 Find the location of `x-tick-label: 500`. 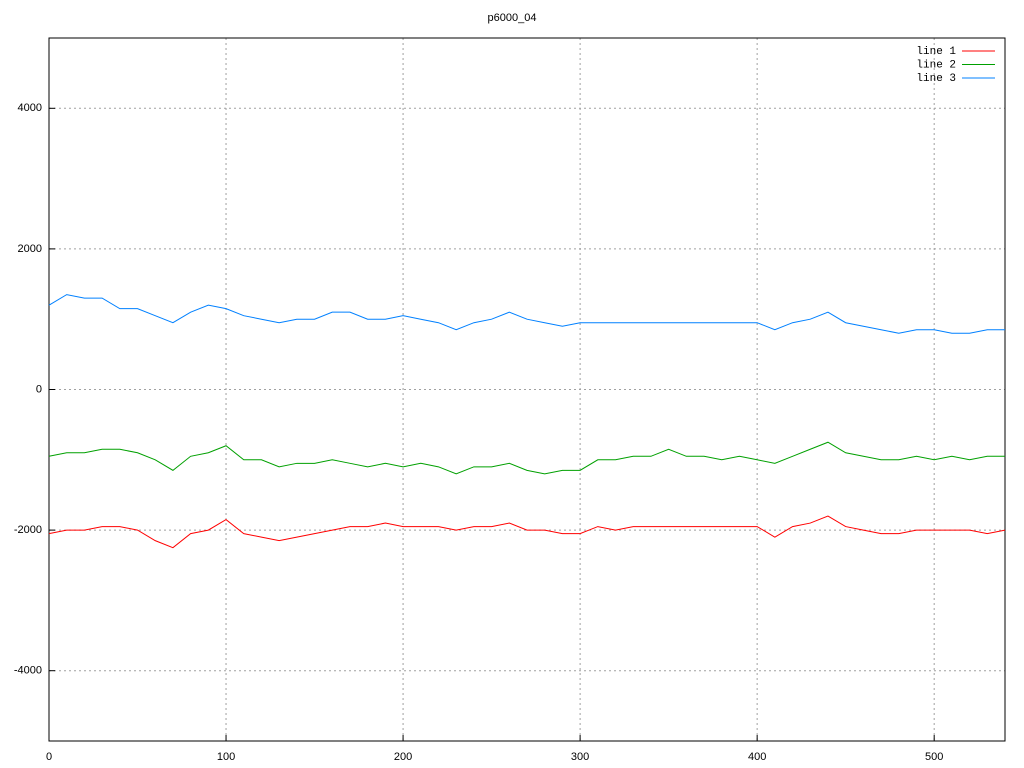

x-tick-label: 500 is located at coordinates (934, 757).